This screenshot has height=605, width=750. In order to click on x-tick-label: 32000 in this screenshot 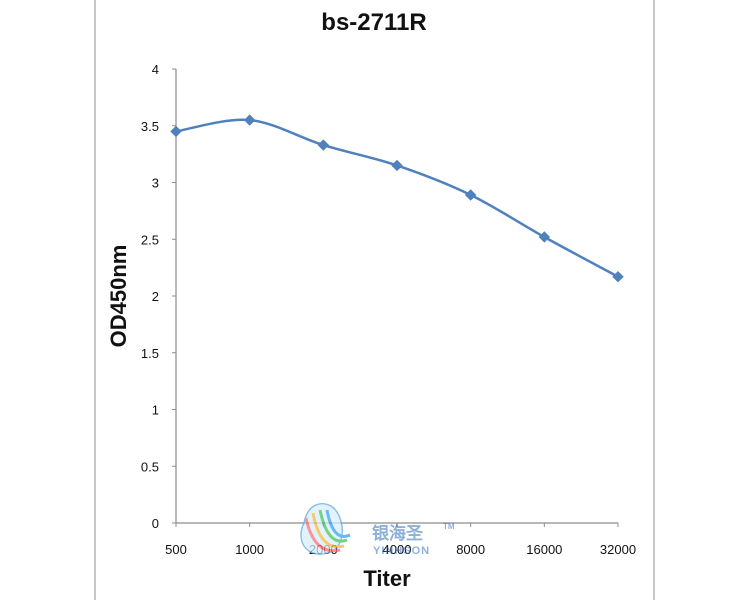, I will do `click(618, 549)`.